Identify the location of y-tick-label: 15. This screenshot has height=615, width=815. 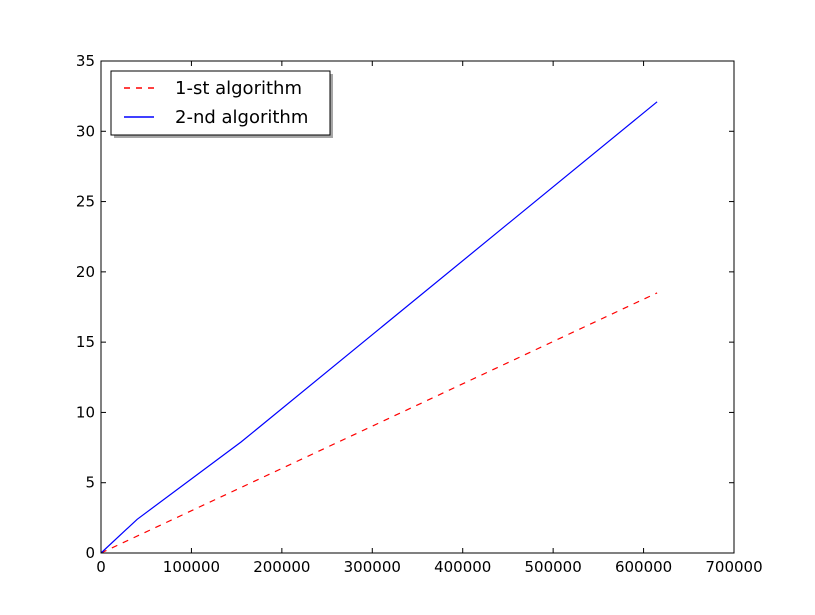
(85, 342).